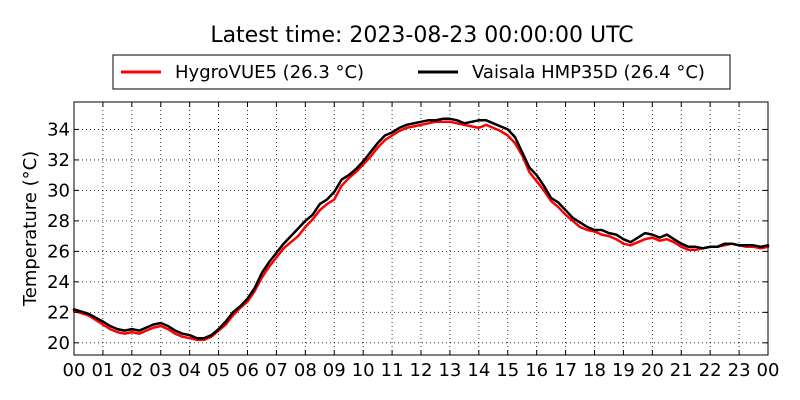 This screenshot has height=400, width=800. What do you see at coordinates (739, 370) in the screenshot?
I see `x-tick-label: 23` at bounding box center [739, 370].